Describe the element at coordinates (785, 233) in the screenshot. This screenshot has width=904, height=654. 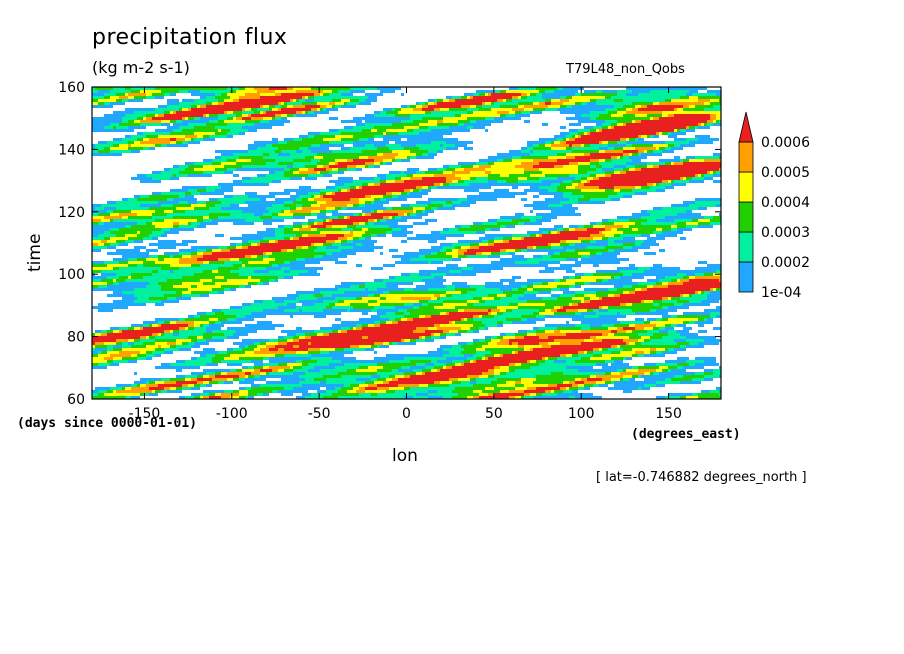
I see `colorbar-label: 0.0003` at that location.